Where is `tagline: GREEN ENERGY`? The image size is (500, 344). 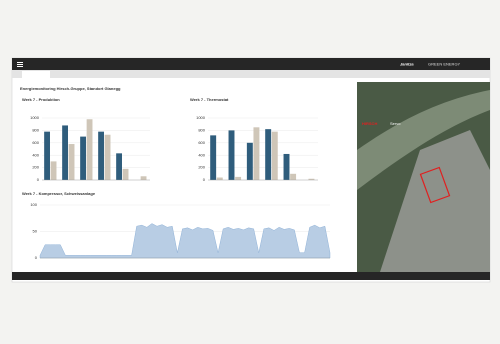
tagline: GREEN ENERGY is located at coordinates (444, 64).